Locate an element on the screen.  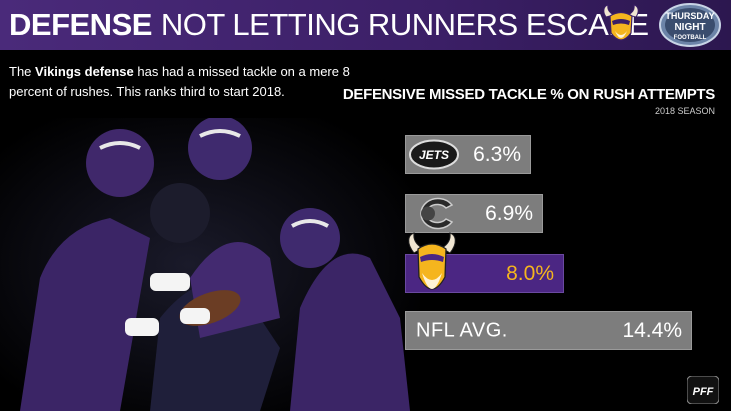
title-strong: DEFENSE is located at coordinates (80, 24).